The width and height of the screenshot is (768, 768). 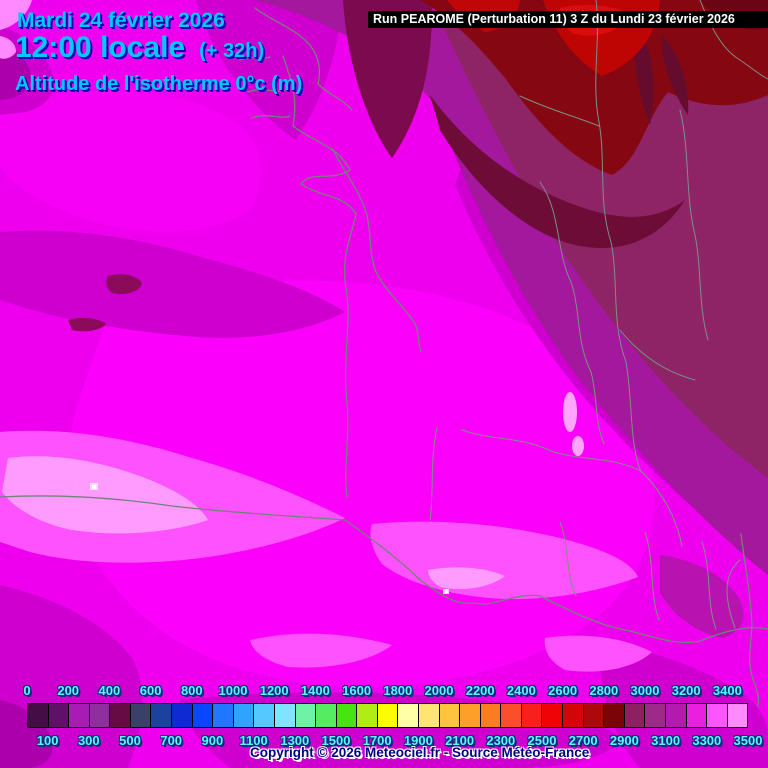 What do you see at coordinates (727, 690) in the screenshot?
I see `legend-label: 3400` at bounding box center [727, 690].